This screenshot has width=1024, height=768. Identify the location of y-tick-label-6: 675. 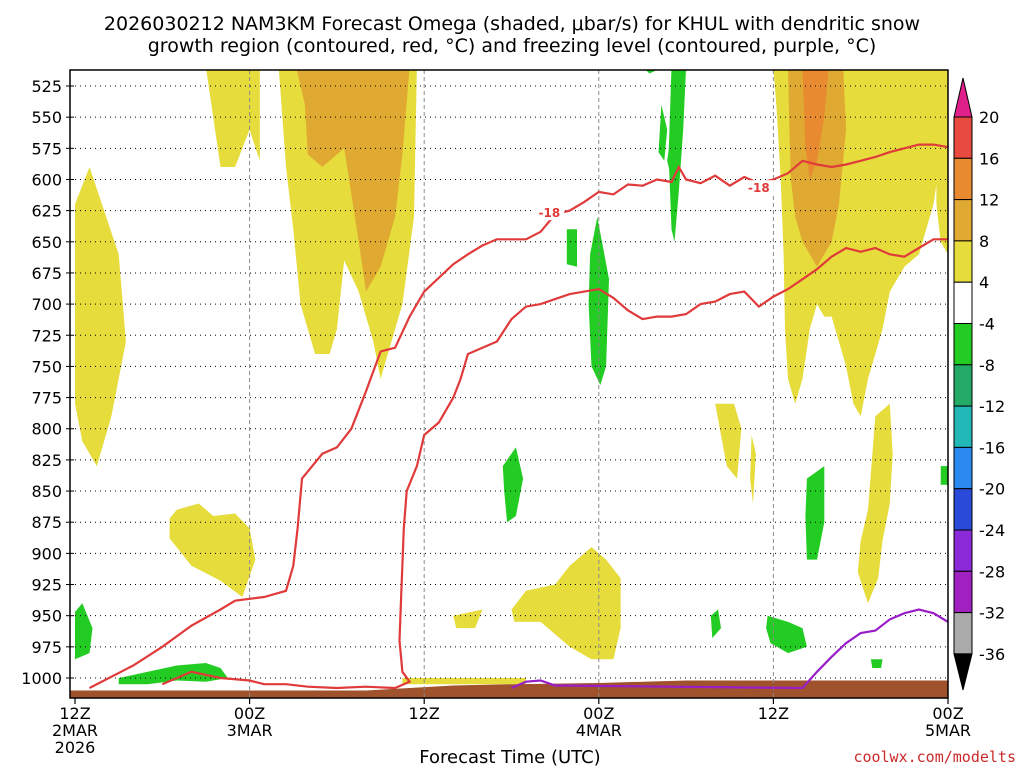
(46, 273).